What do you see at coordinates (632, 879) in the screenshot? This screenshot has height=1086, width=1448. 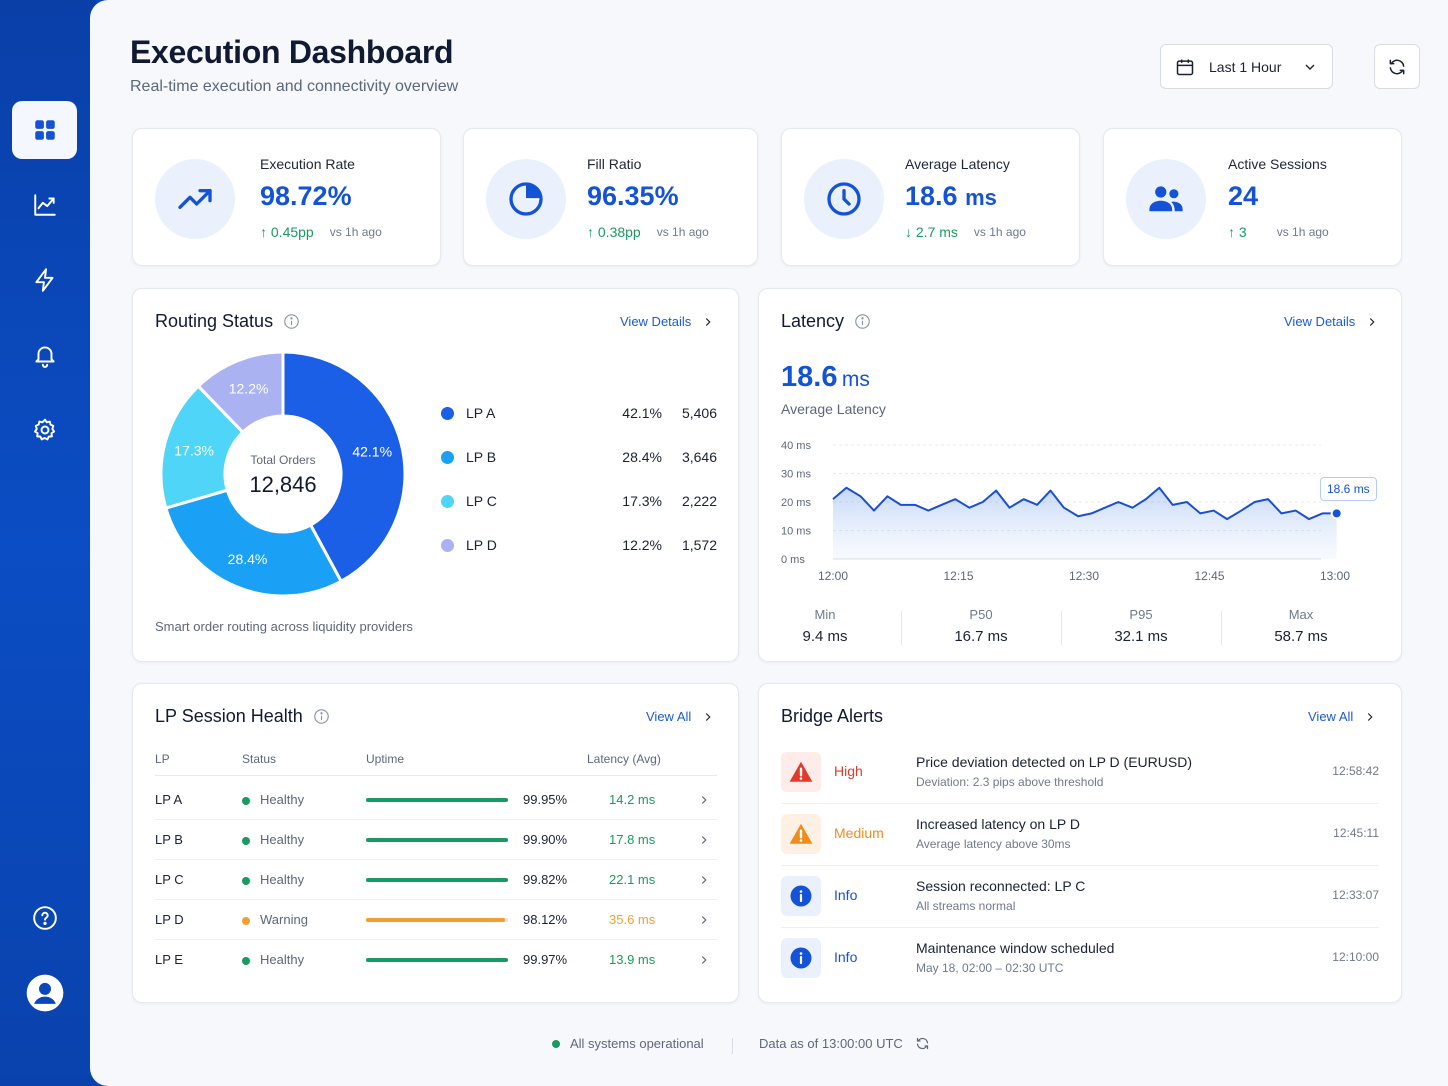 I see `latency-value: 22.1 ms` at bounding box center [632, 879].